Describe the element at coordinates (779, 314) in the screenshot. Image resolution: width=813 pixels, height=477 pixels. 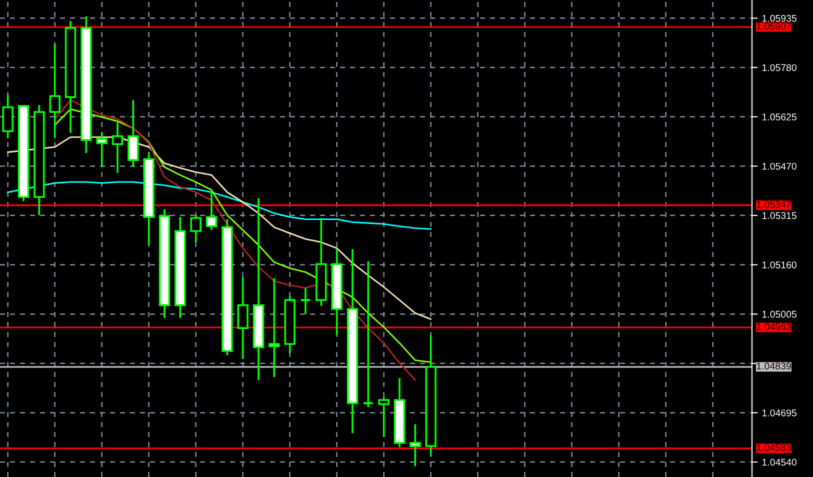
I see `y-tick-label: 1.05005` at that location.